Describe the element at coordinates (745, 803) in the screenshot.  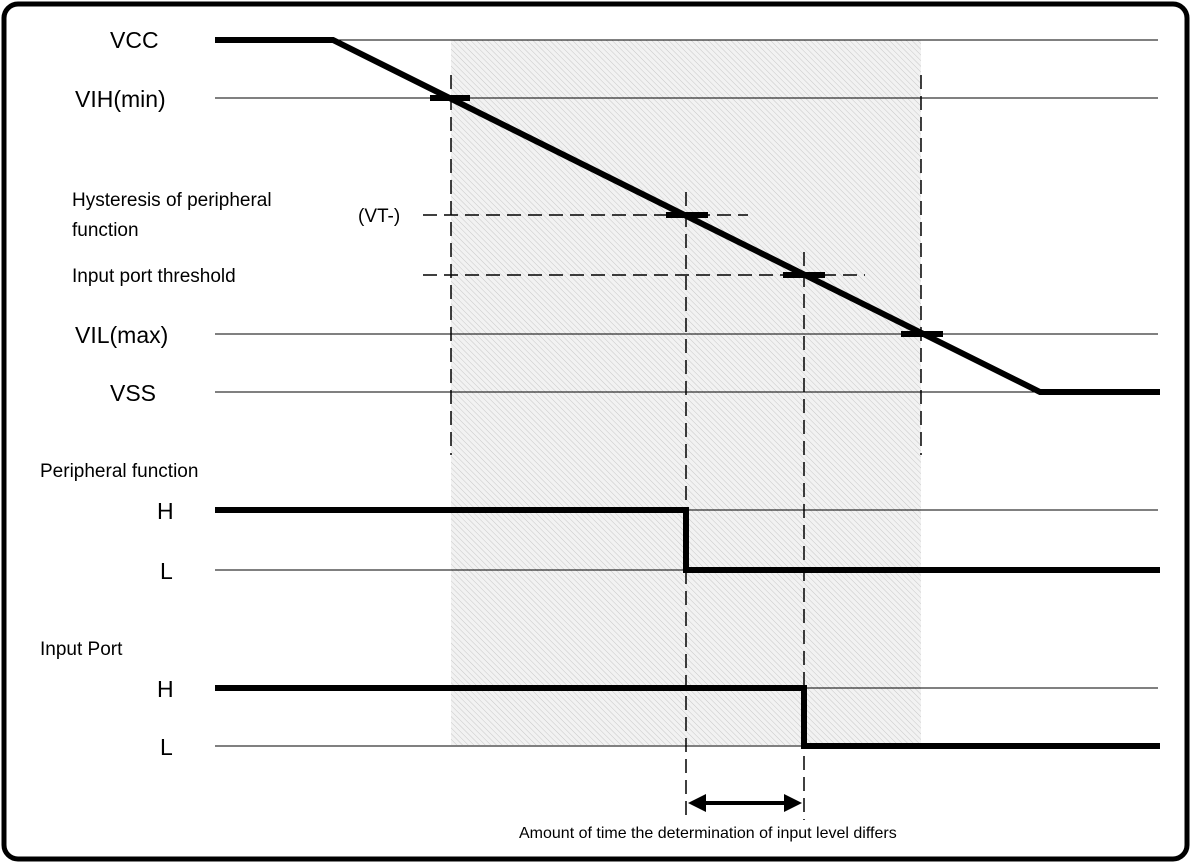
I see `time-difference-arrow` at that location.